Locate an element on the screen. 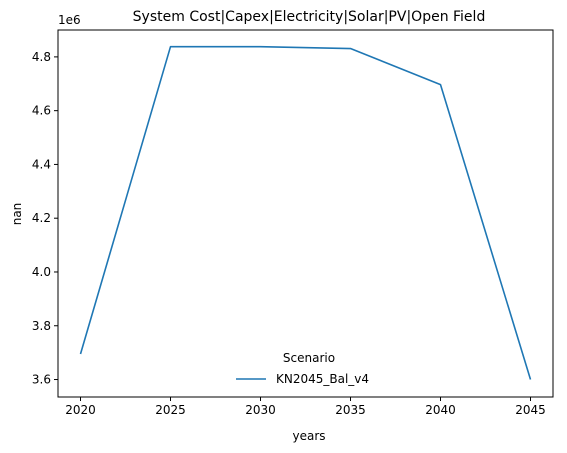 This screenshot has width=567, height=453. y-tick-label: 3.8 is located at coordinates (41, 326).